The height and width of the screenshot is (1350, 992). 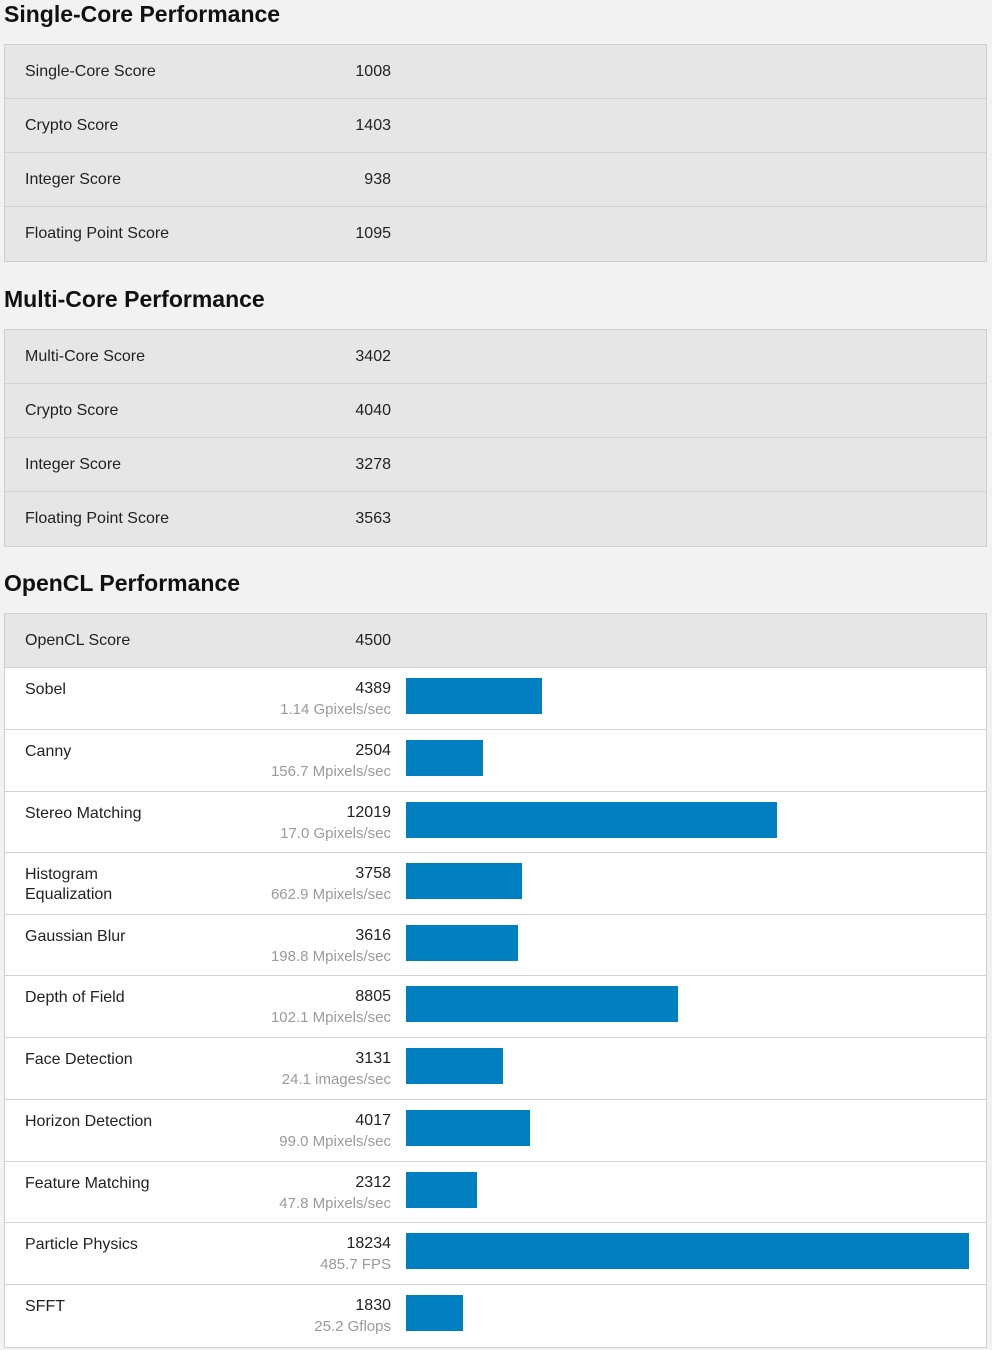 I want to click on benchmark-label: Sobel, so click(x=45, y=689).